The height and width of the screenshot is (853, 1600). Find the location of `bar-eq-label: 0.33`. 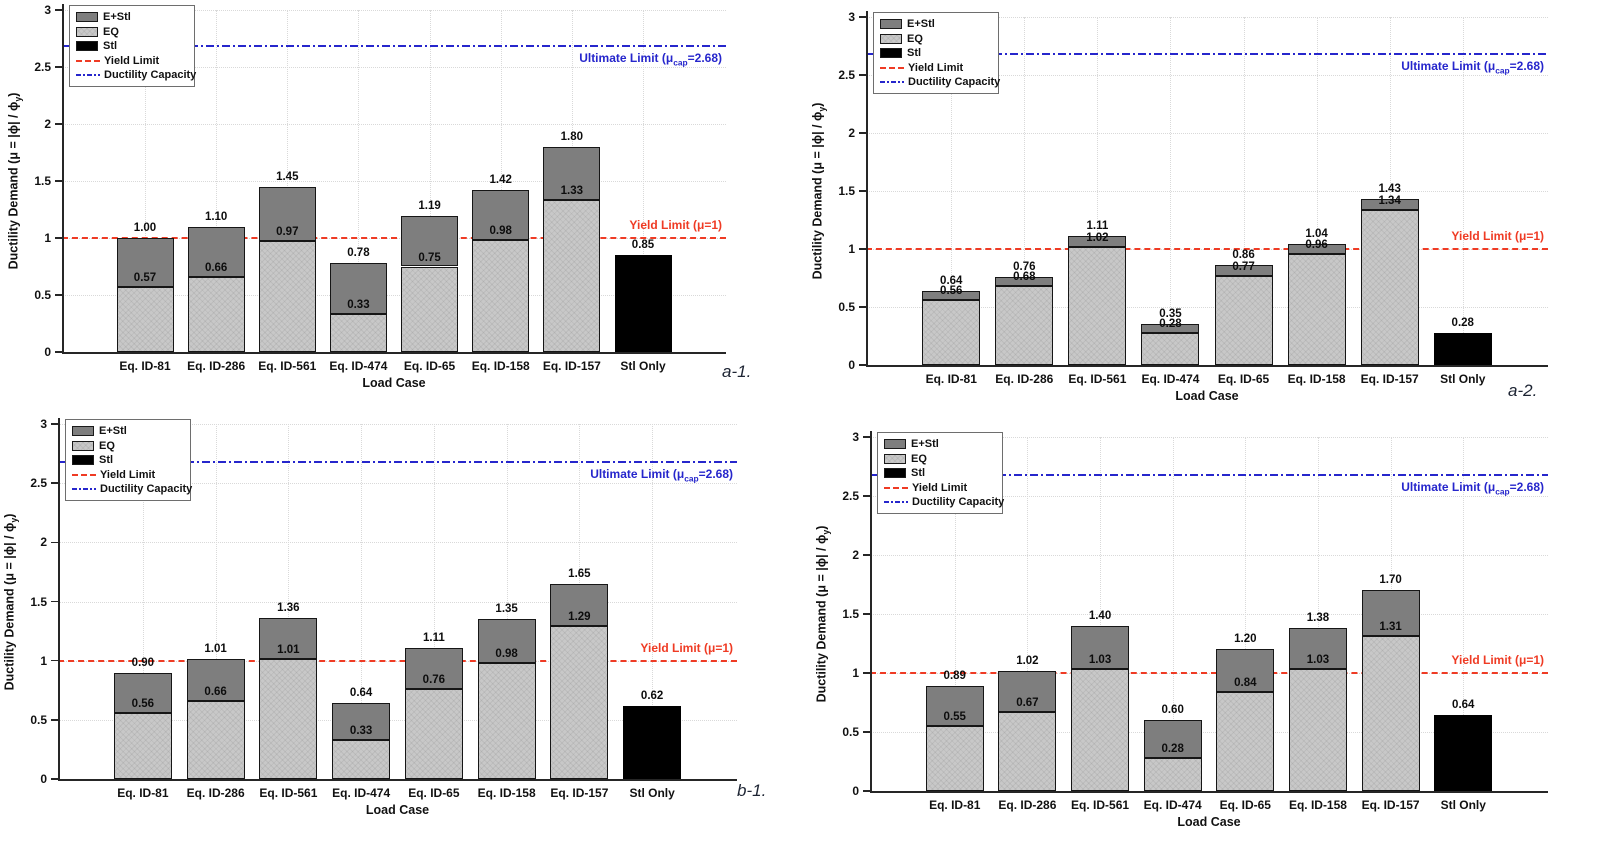

bar-eq-label: 0.33 is located at coordinates (361, 730).